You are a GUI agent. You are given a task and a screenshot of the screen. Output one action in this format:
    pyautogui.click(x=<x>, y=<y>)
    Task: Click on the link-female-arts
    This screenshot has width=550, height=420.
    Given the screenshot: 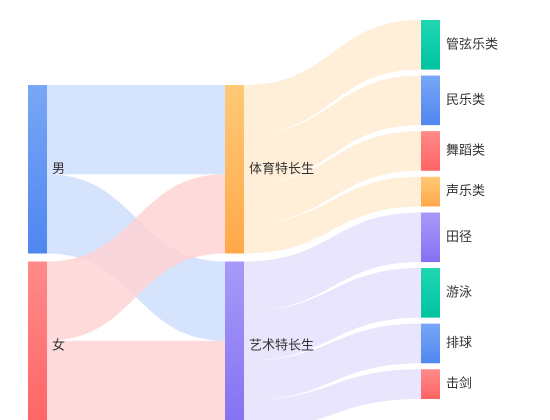 What is the action you would take?
    pyautogui.click(x=136, y=380)
    